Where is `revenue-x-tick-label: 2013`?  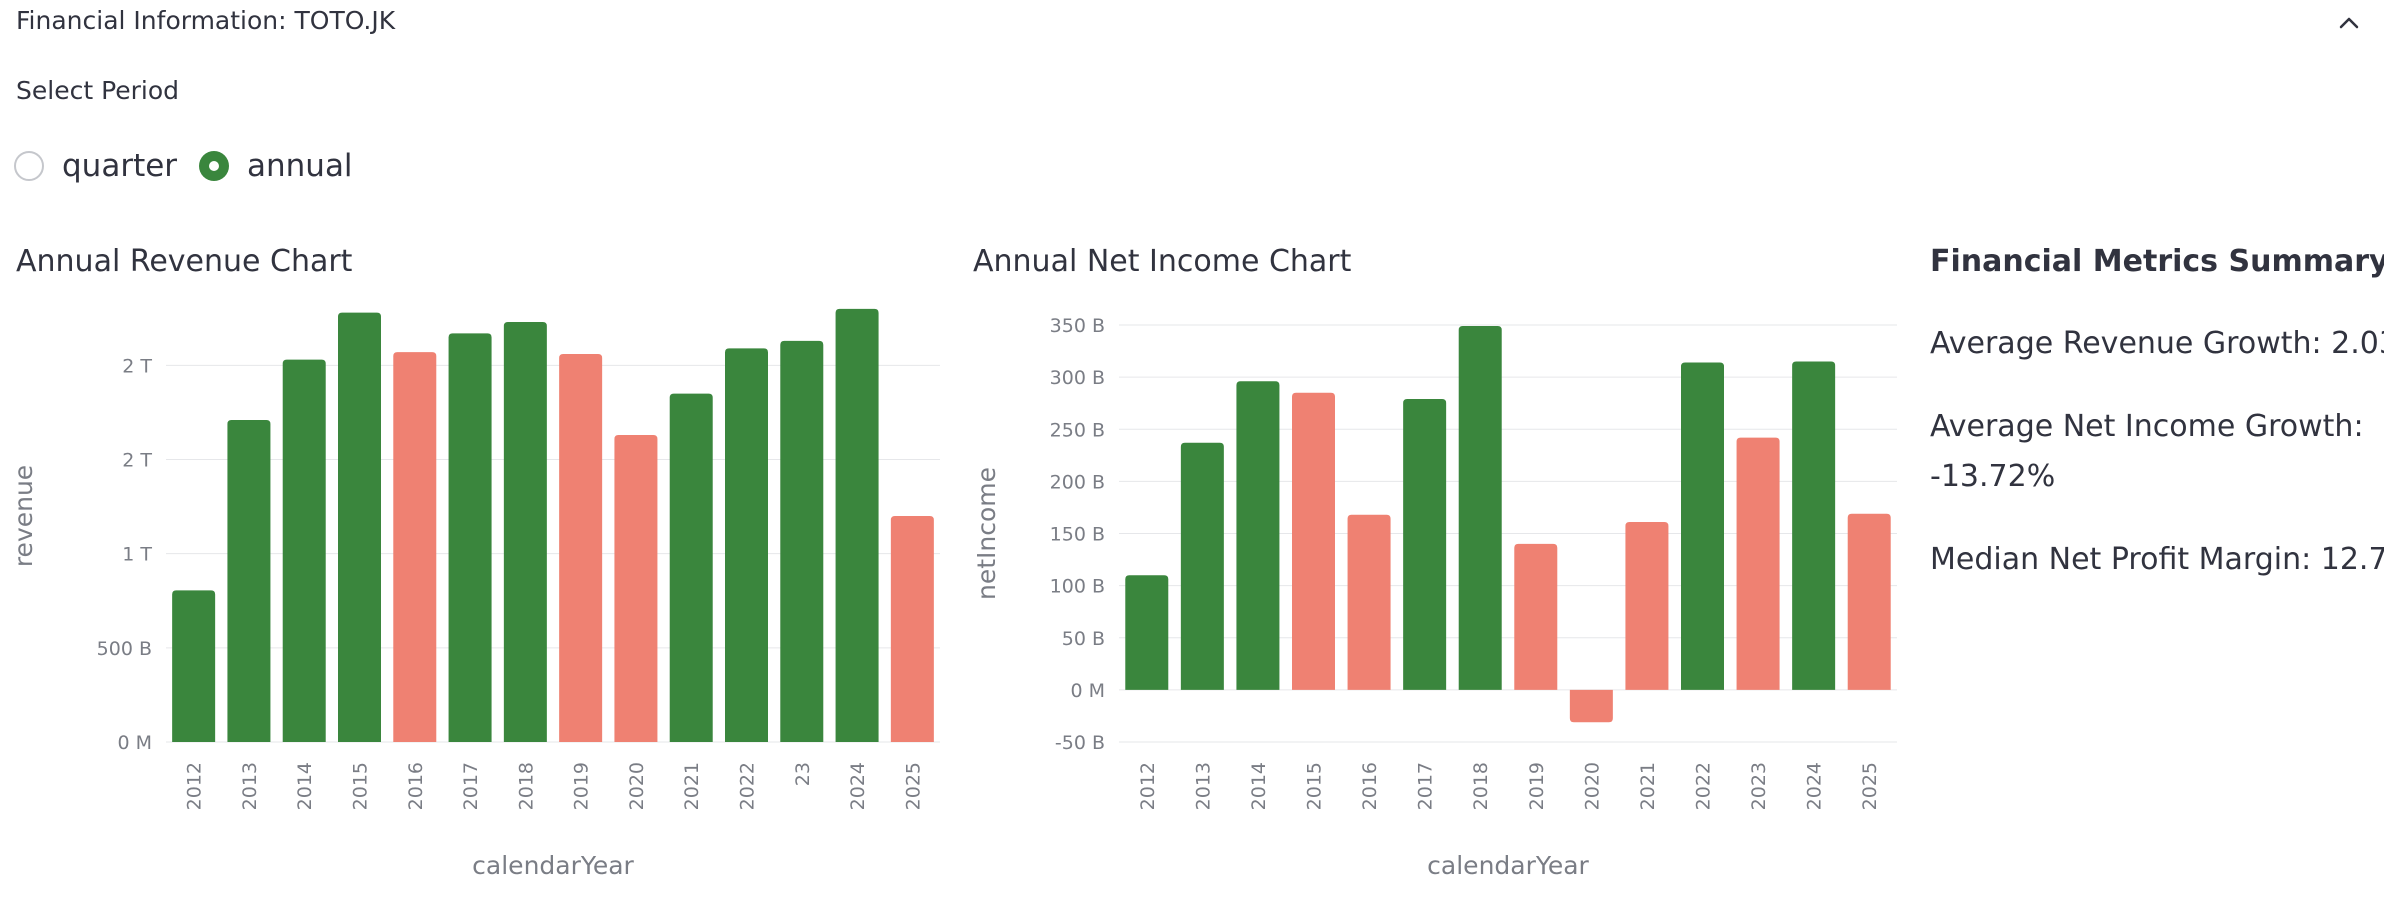 revenue-x-tick-label: 2013 is located at coordinates (250, 786).